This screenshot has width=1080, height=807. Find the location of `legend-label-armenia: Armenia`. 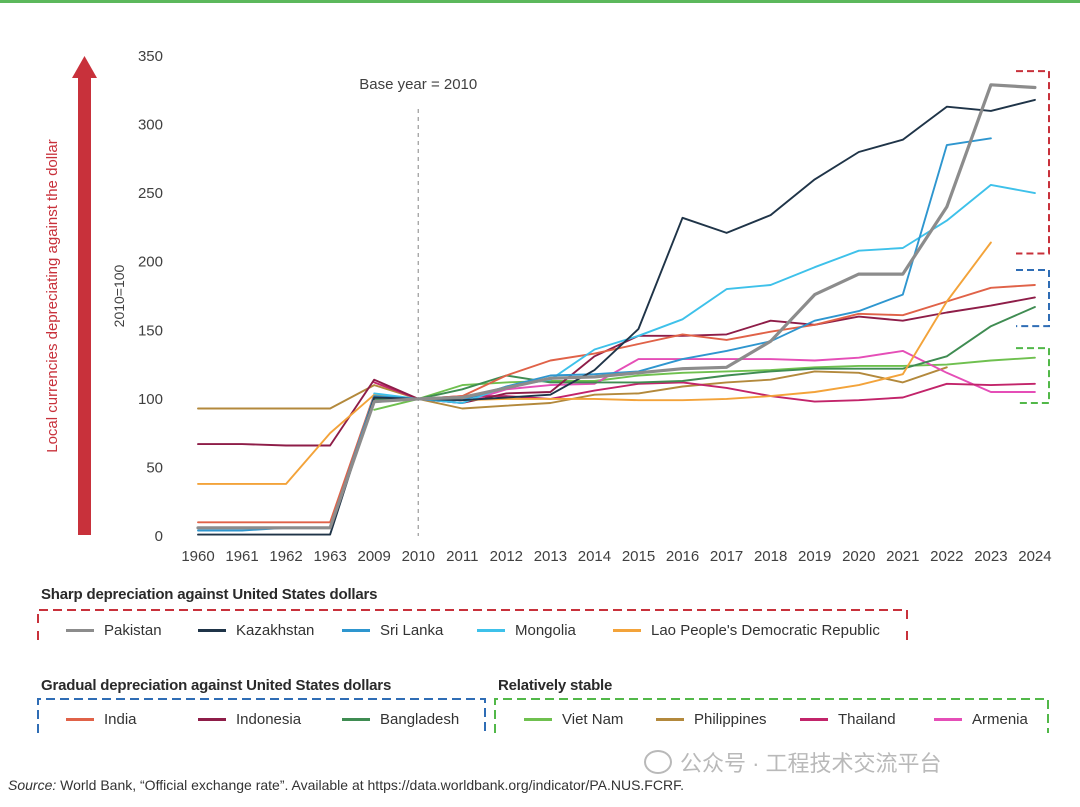

legend-label-armenia: Armenia is located at coordinates (1000, 719).